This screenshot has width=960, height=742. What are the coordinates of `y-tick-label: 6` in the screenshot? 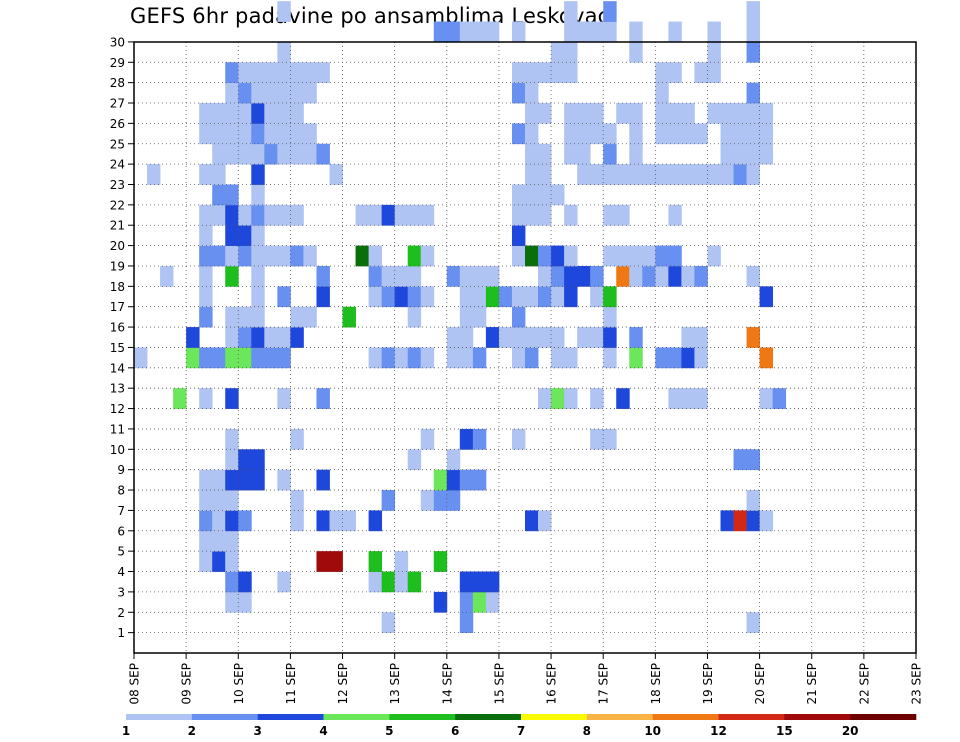 It's located at (121, 531).